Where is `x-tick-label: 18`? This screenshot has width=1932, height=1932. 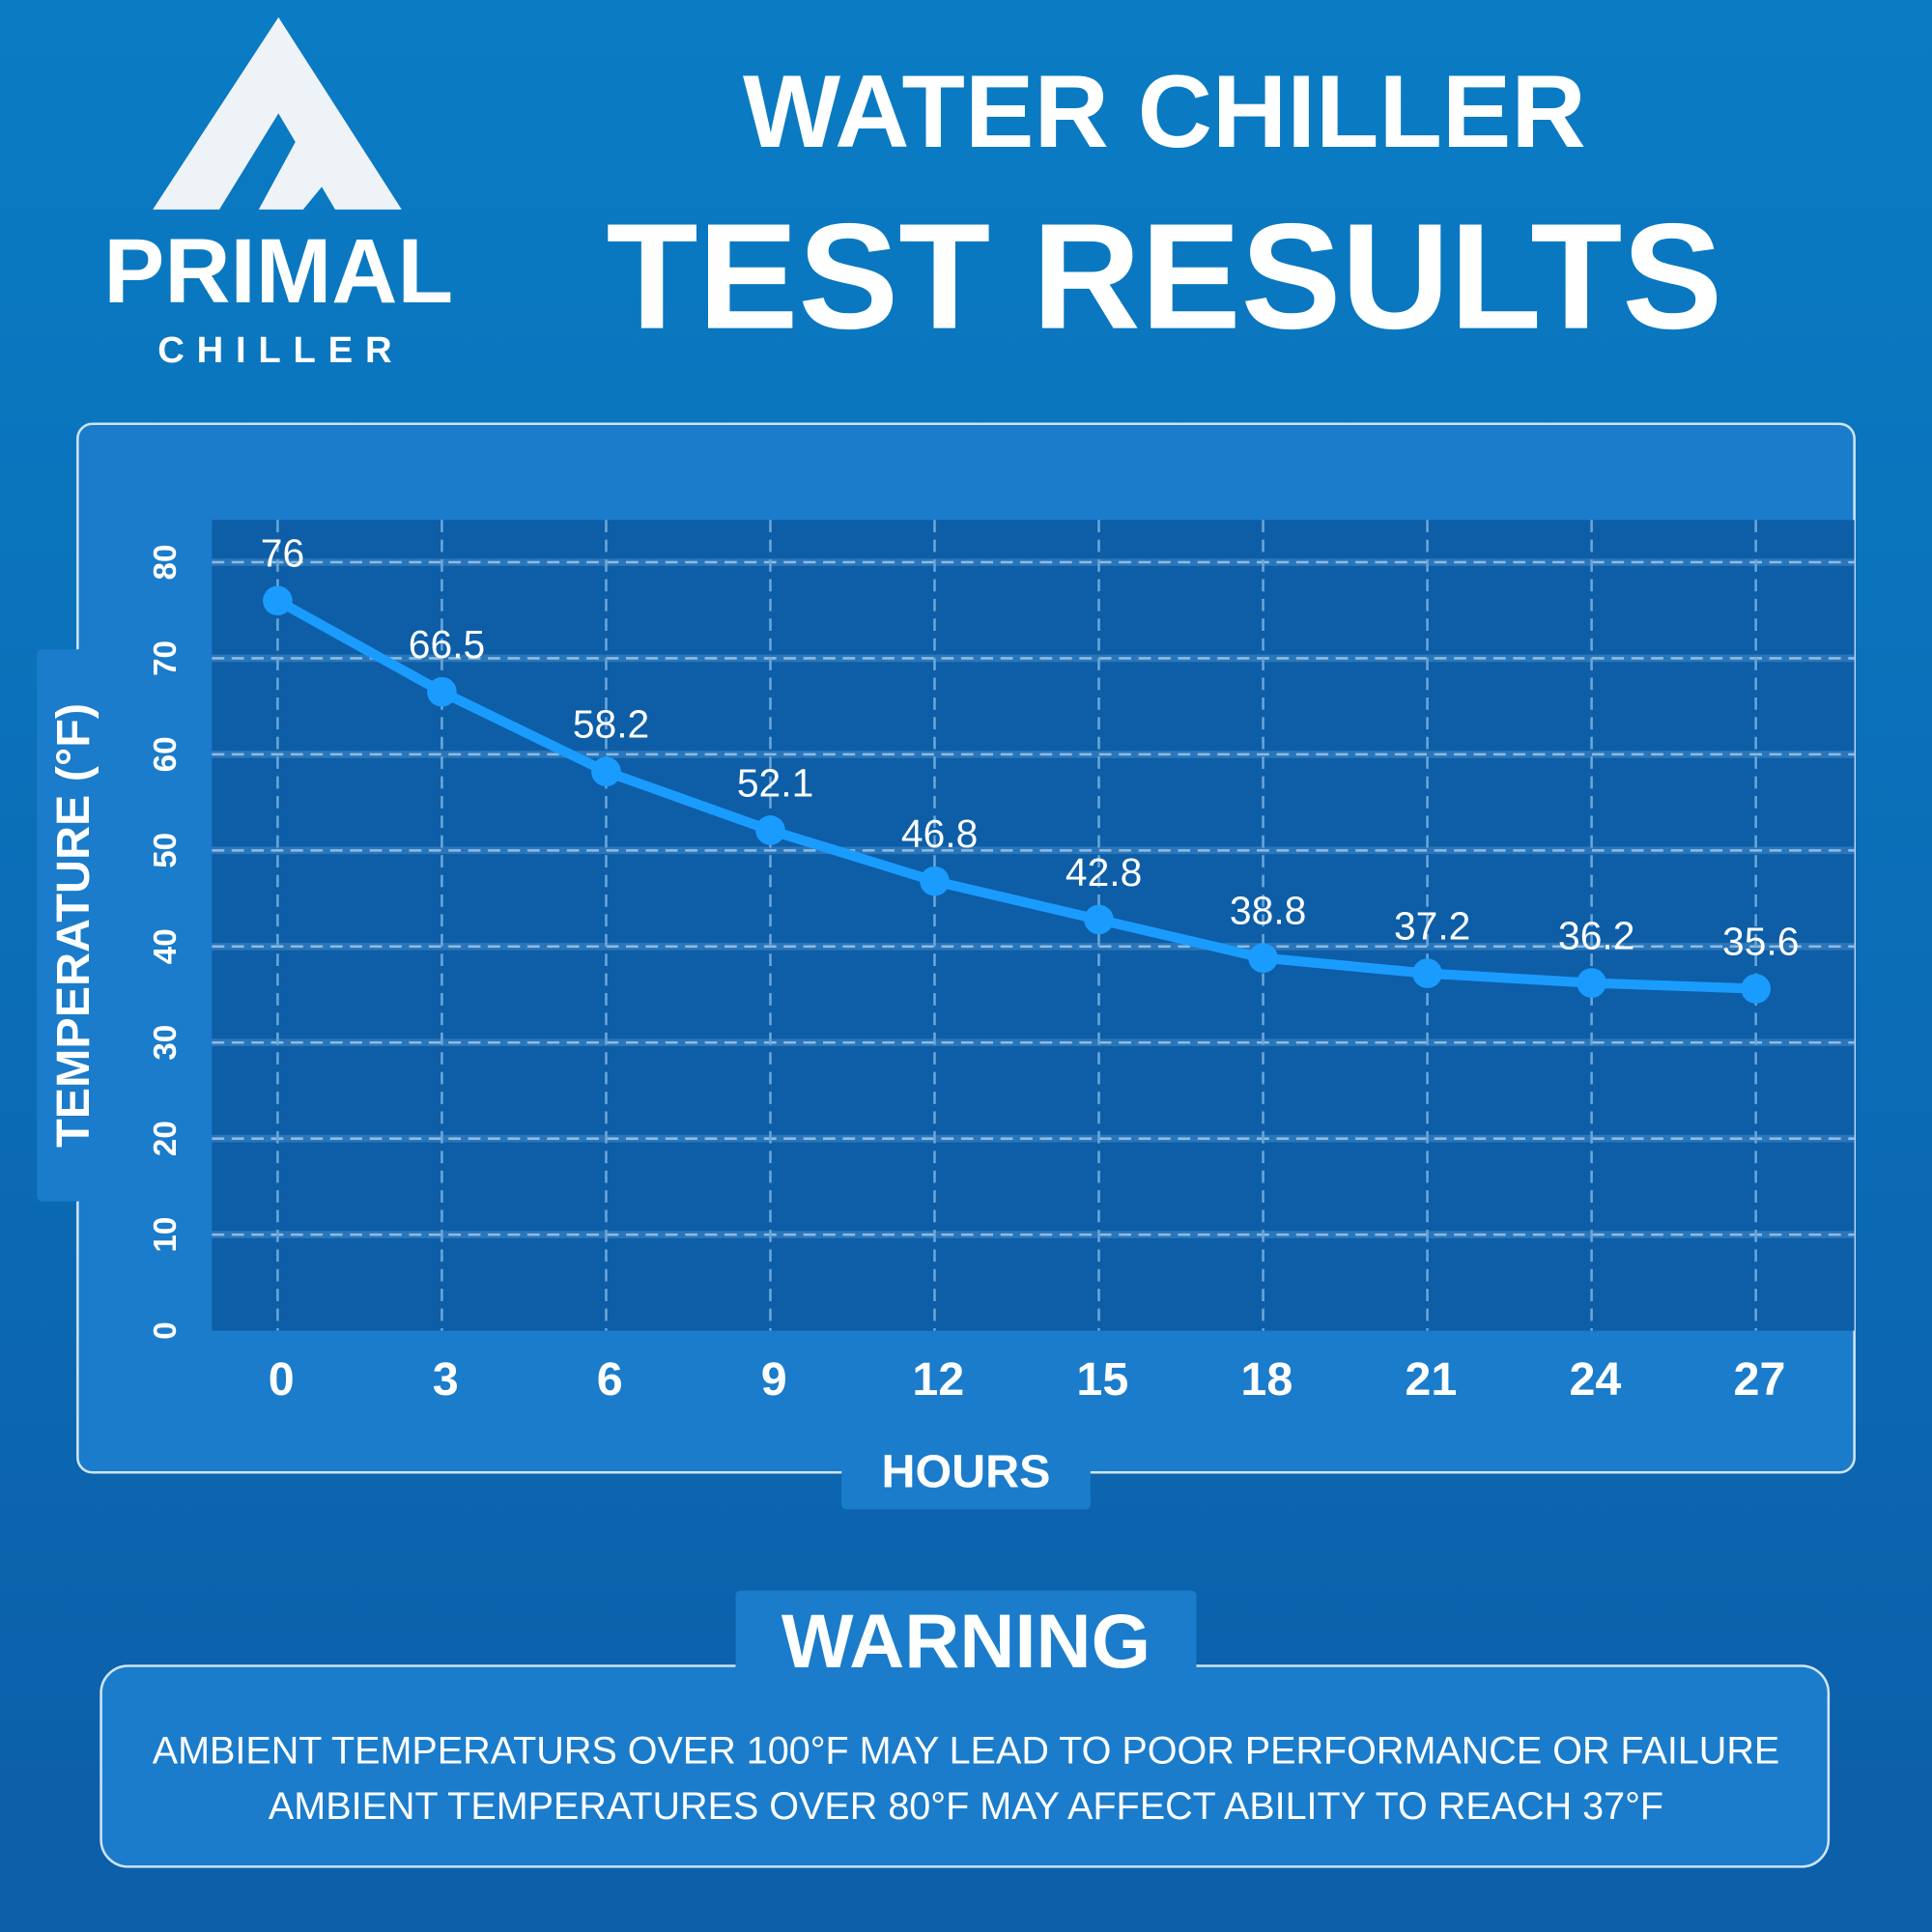
x-tick-label: 18 is located at coordinates (1266, 1379).